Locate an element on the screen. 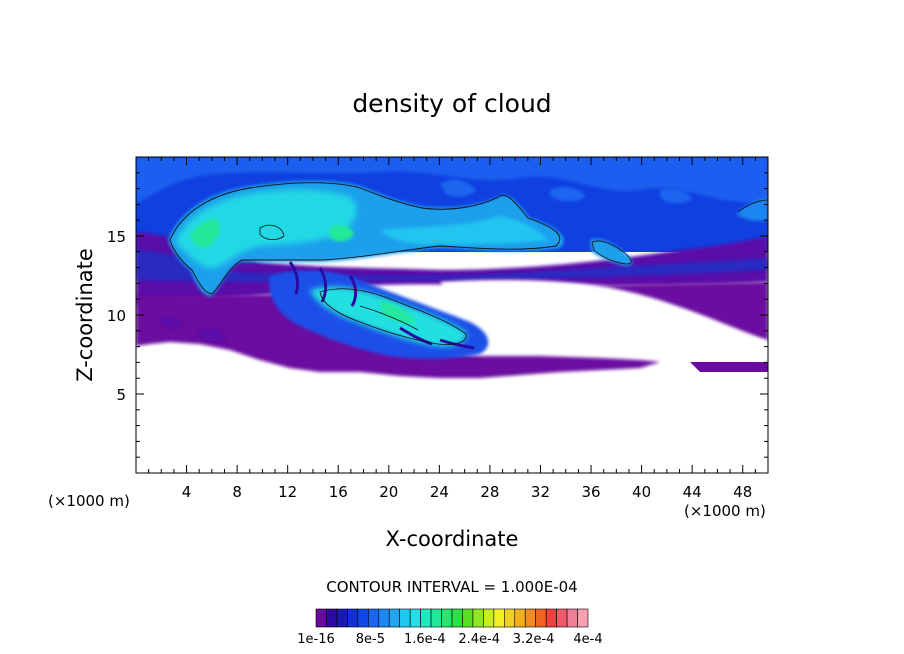 The width and height of the screenshot is (904, 654). x-tick-label: 28 is located at coordinates (489, 492).